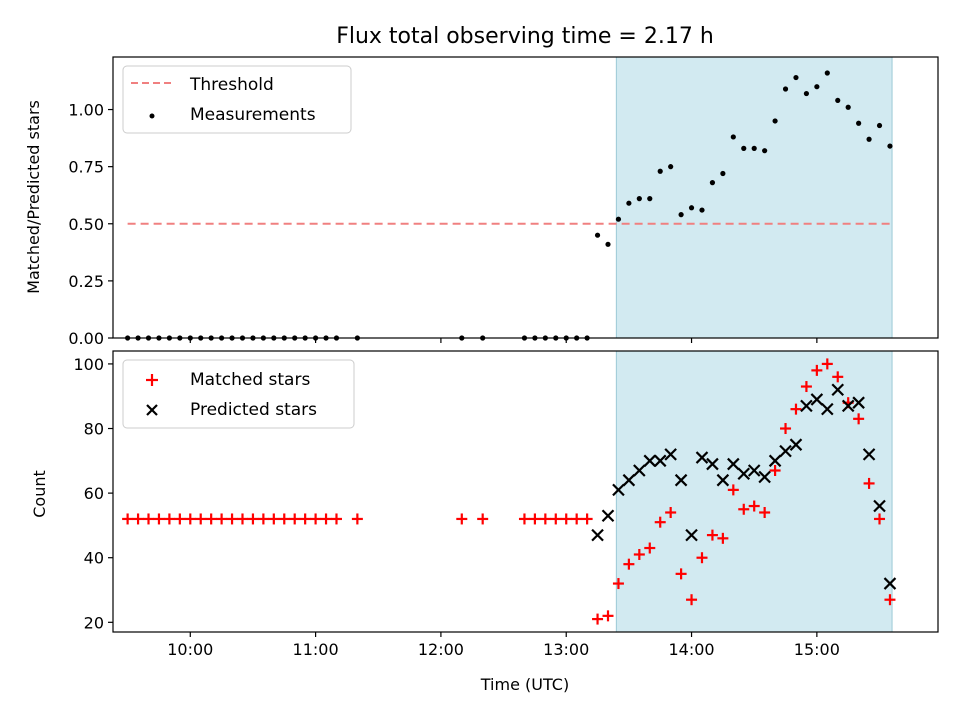  I want to click on bottom-y-tick-label: 20, so click(94, 622).